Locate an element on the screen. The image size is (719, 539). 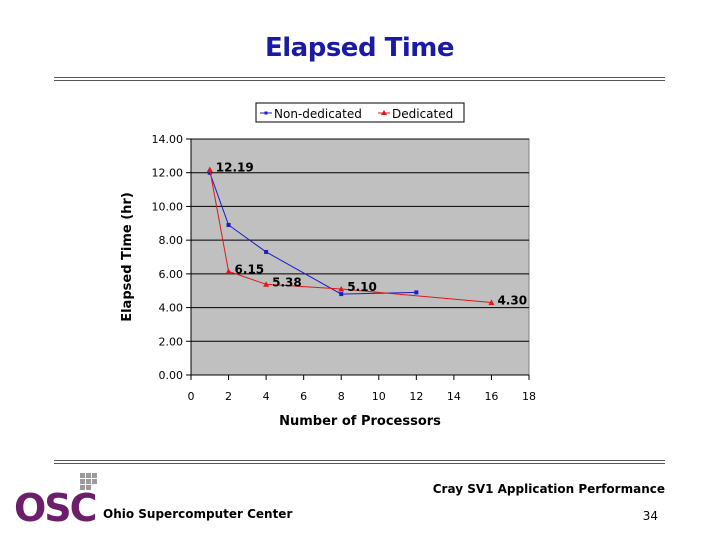
org-name: Ohio Supercomputer Center is located at coordinates (198, 514).